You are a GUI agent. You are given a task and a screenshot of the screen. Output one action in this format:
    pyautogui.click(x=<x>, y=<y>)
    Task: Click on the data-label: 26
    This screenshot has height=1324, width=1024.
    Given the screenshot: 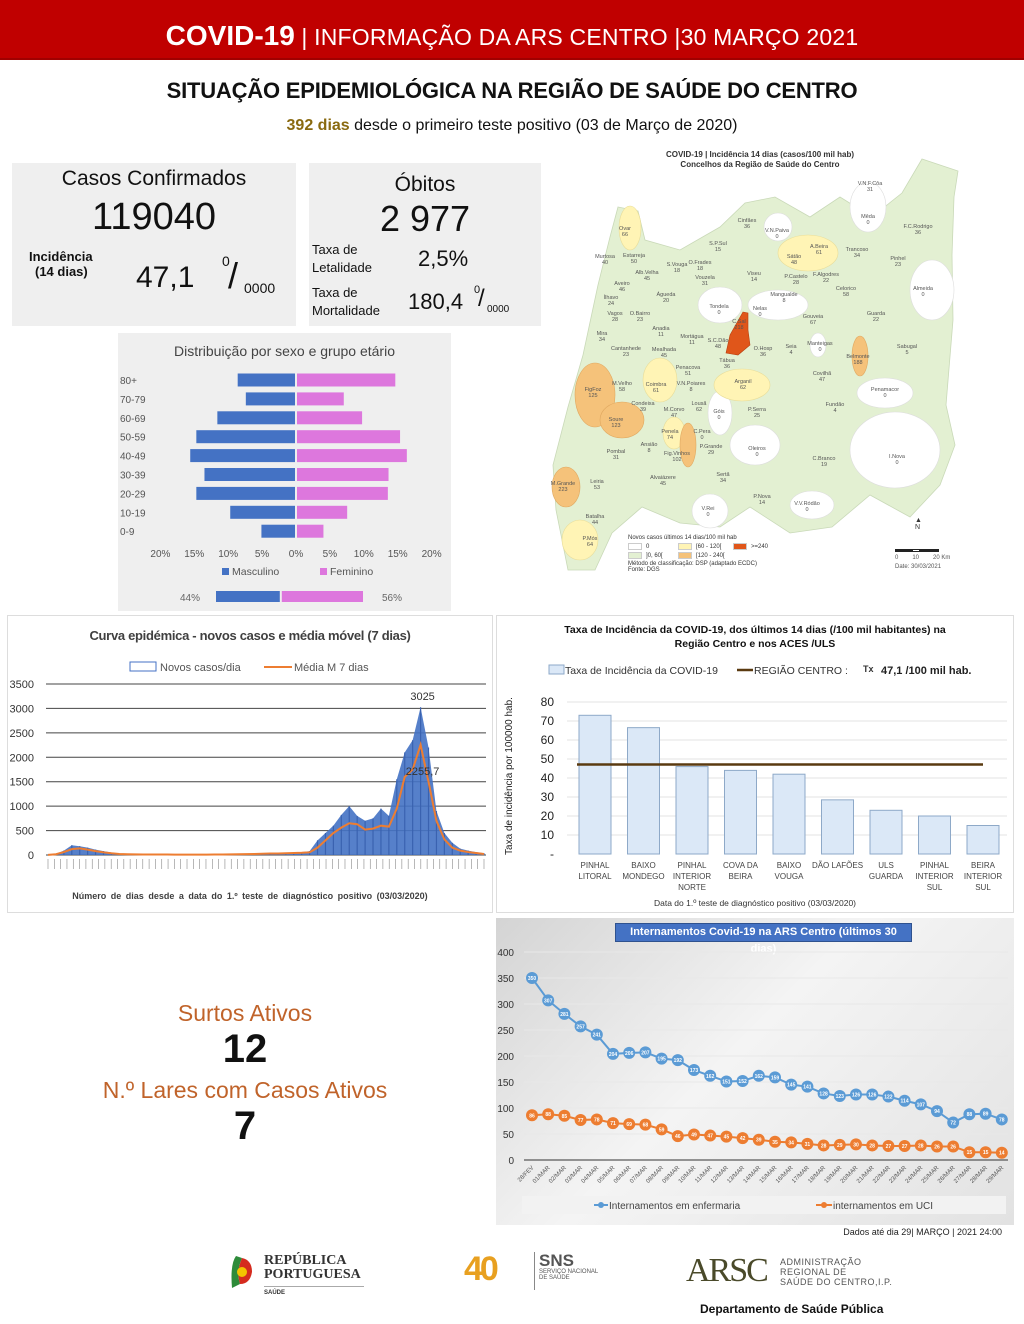 What is the action you would take?
    pyautogui.click(x=953, y=1147)
    